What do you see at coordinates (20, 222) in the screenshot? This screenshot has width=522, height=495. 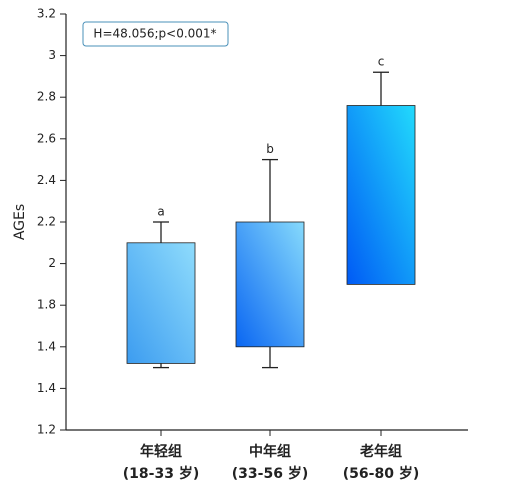 I see `y-axis-label: AGEs` at bounding box center [20, 222].